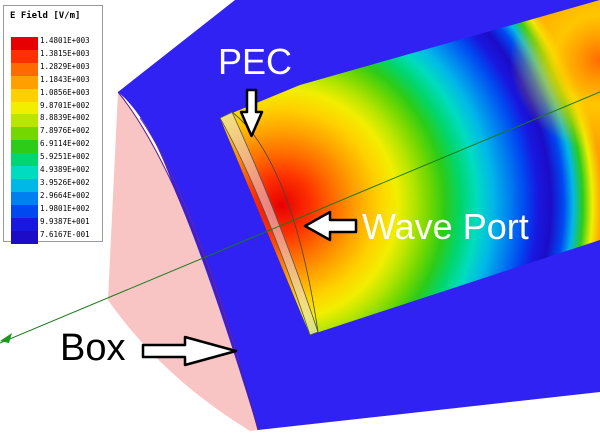 This screenshot has height=447, width=600. I want to click on legend-value: 1.3815E+003, so click(65, 53).